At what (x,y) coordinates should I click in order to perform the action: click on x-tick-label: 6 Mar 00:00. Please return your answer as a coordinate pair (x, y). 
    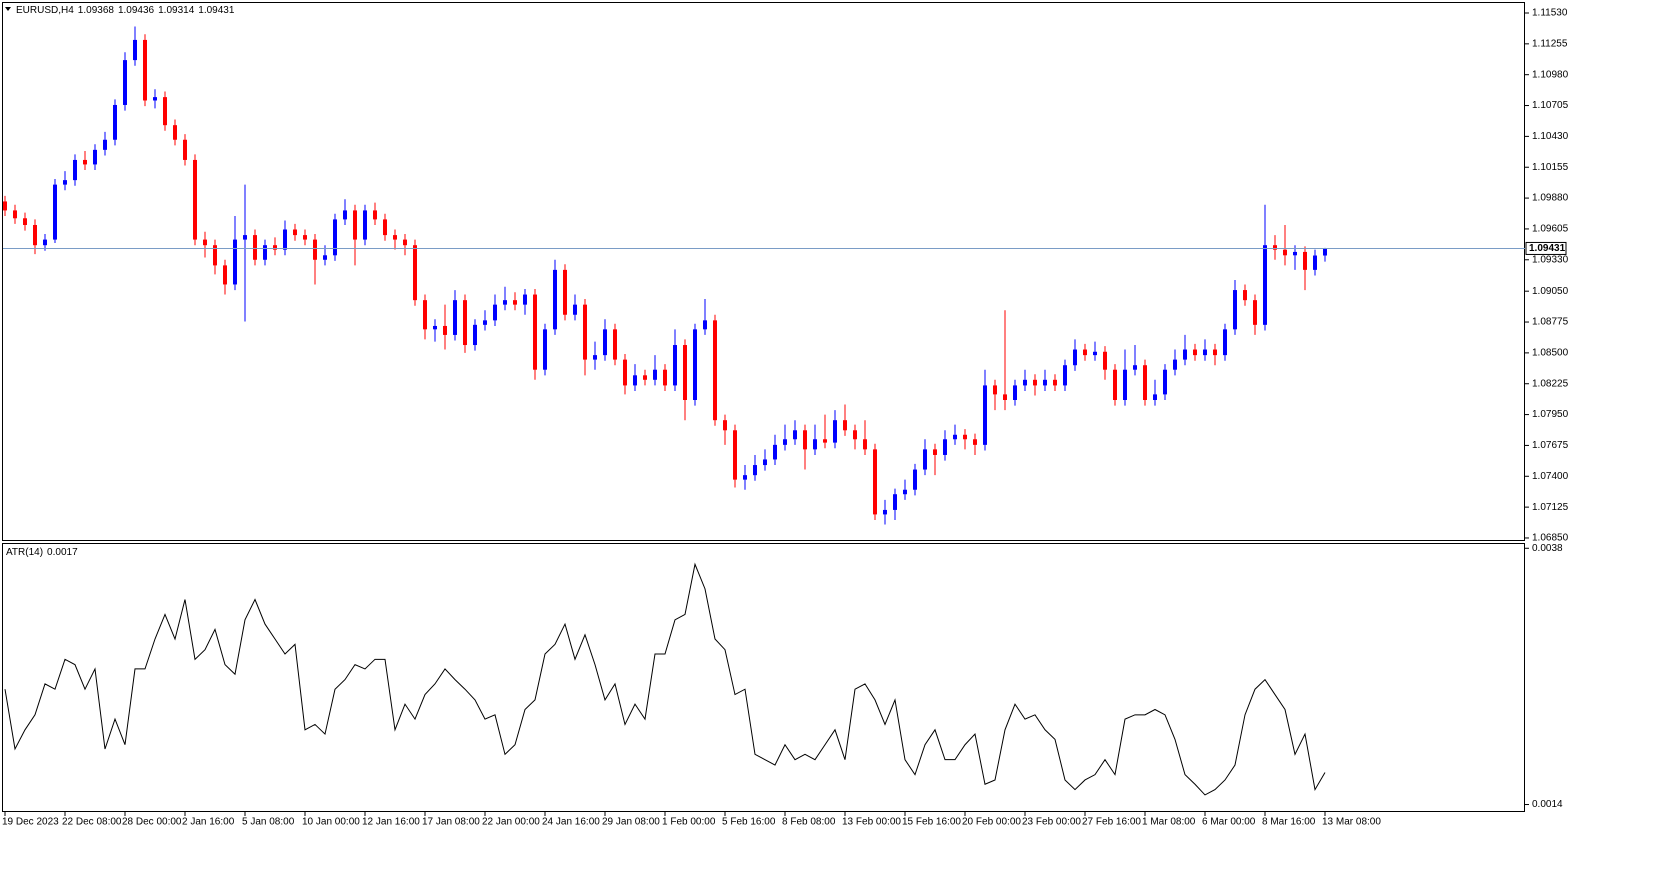
    Looking at the image, I should click on (1229, 822).